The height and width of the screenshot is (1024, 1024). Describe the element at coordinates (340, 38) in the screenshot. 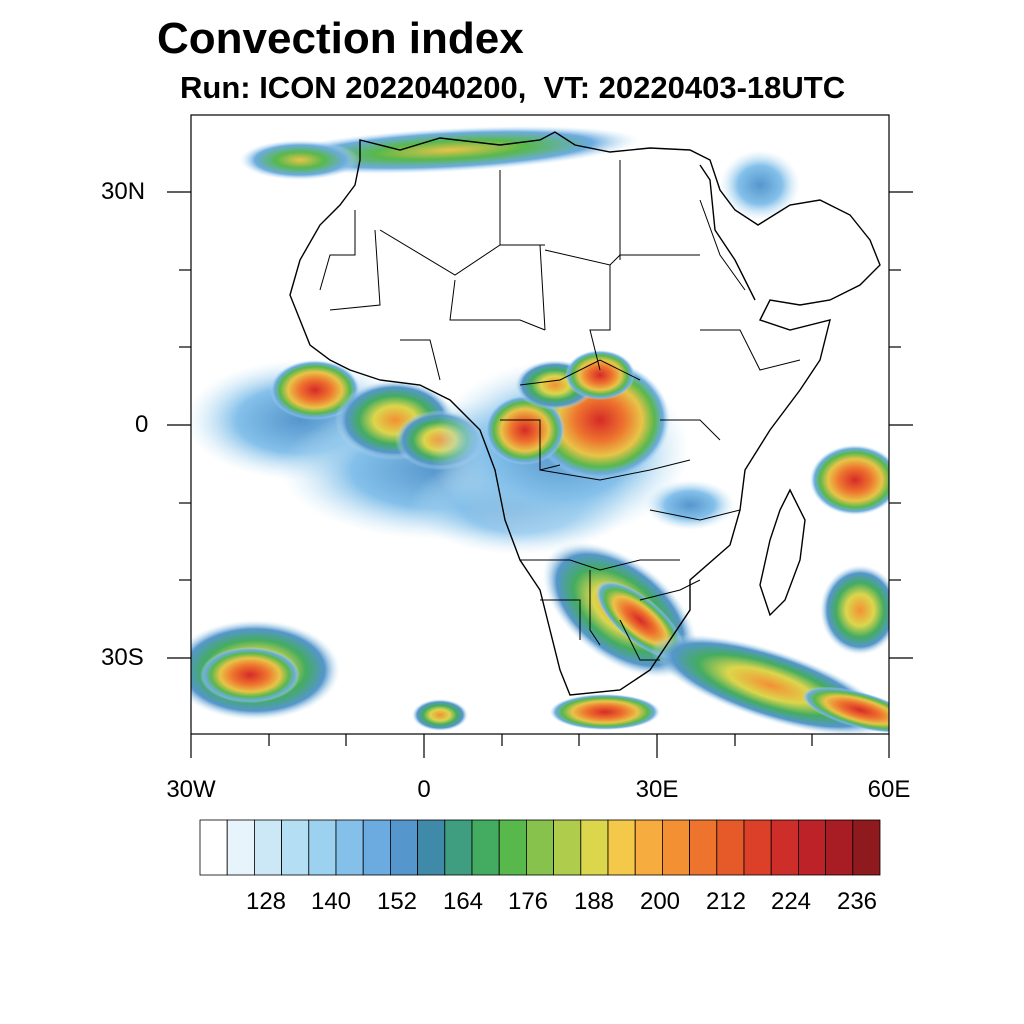

I see `chart-title: Convection index` at that location.